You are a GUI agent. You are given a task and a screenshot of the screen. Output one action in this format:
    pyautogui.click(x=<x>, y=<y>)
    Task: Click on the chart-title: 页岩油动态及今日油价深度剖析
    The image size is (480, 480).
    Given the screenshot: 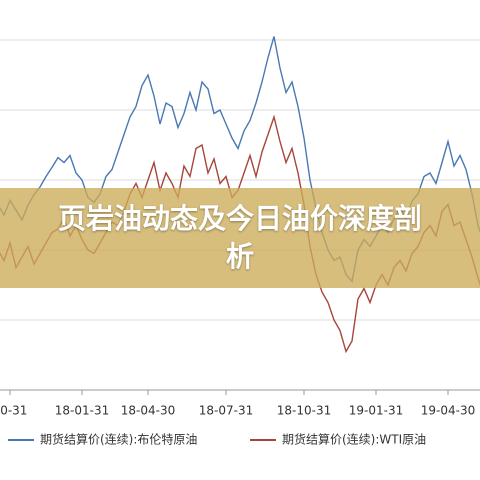 What is the action you would take?
    pyautogui.click(x=239, y=237)
    